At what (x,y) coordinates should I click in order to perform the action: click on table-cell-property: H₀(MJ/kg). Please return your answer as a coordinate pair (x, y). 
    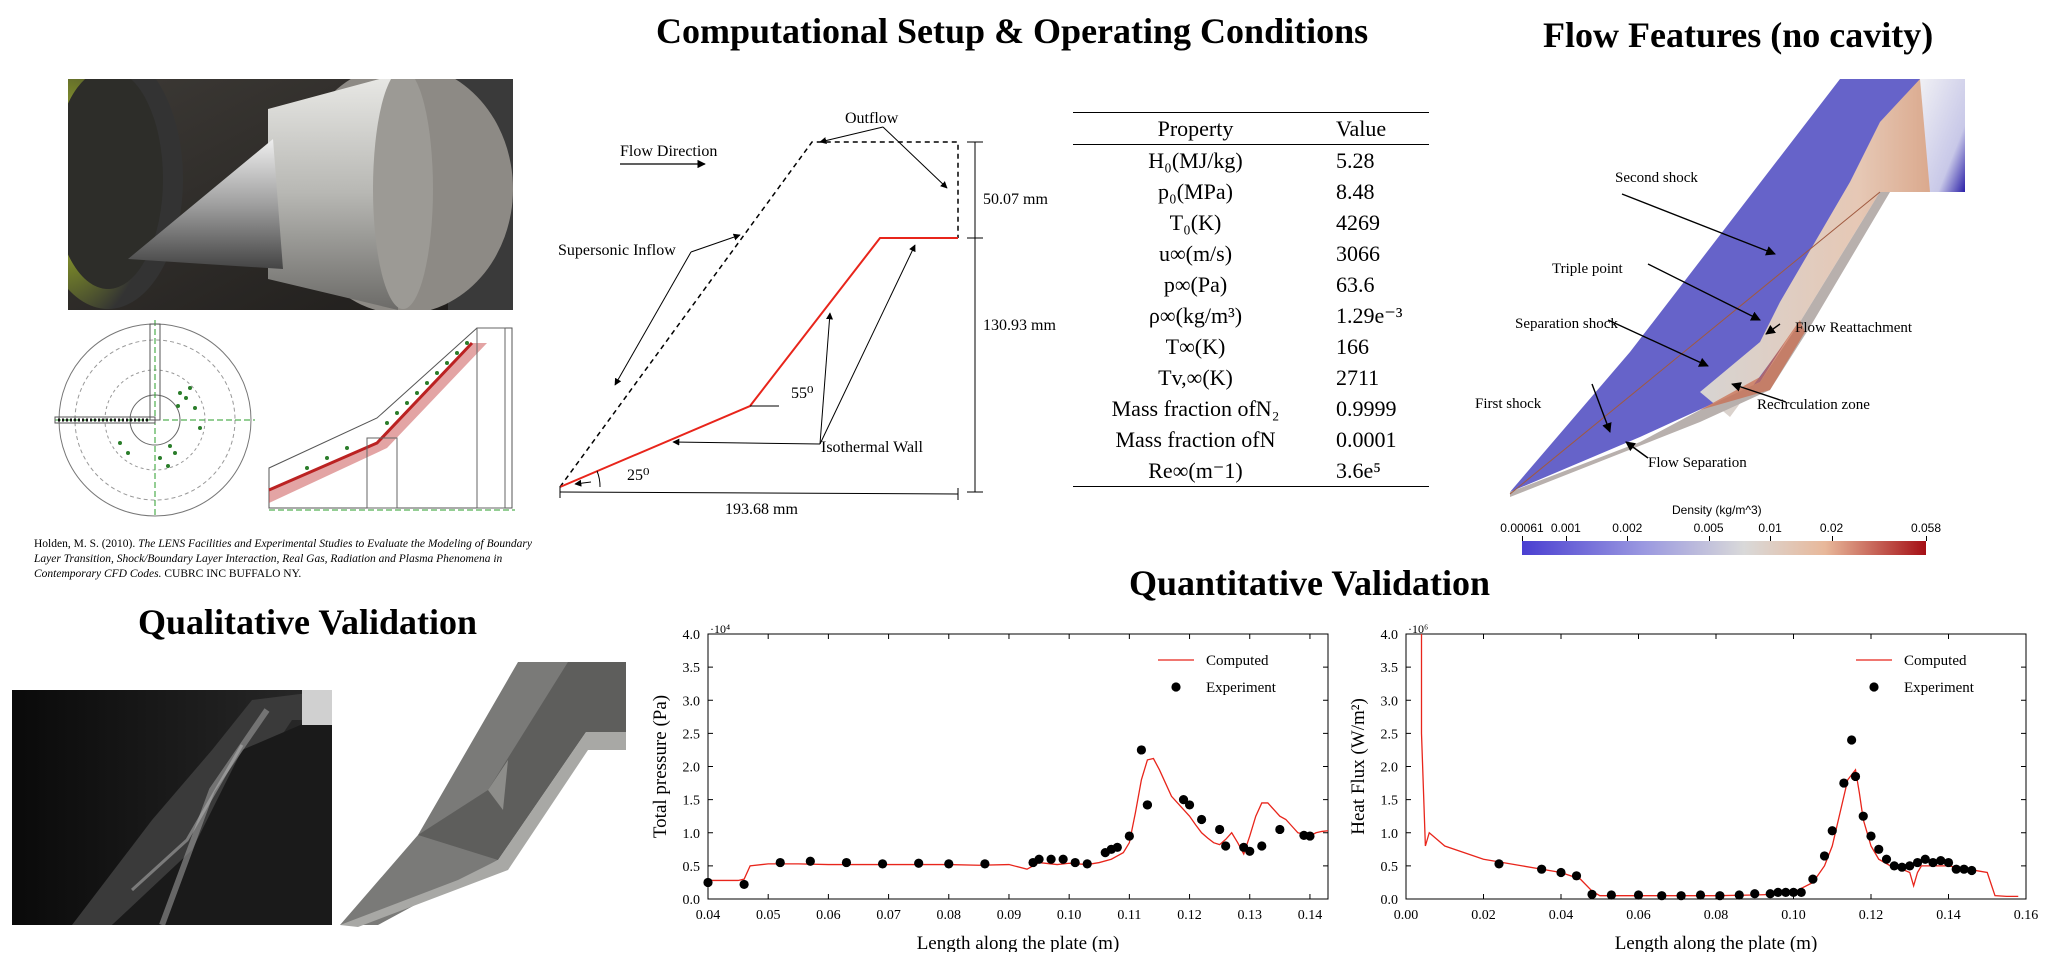
    Looking at the image, I should click on (1195, 160).